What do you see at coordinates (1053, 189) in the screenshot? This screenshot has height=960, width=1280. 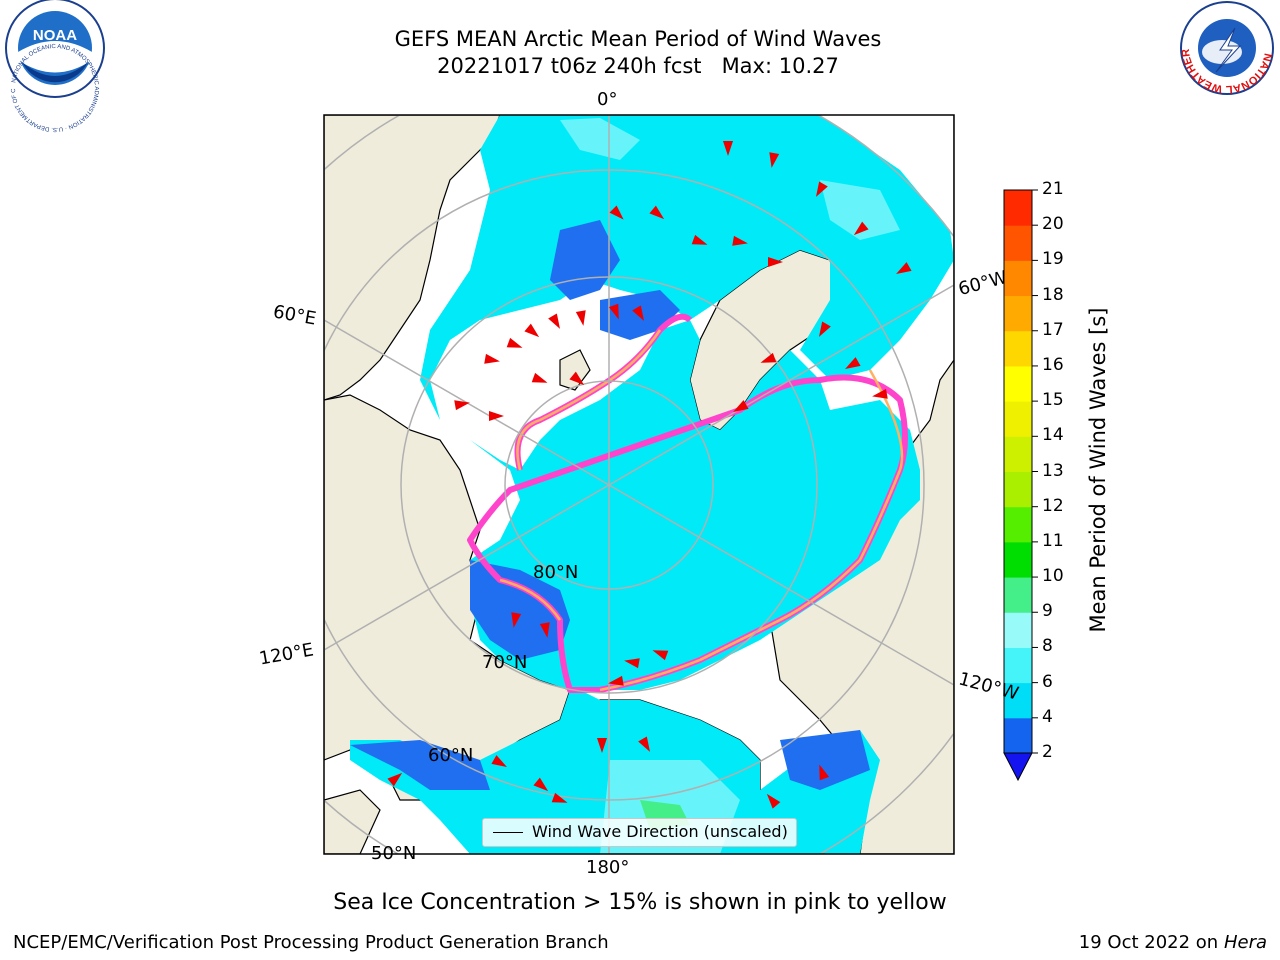 I see `colorbar-tick-label: 21` at bounding box center [1053, 189].